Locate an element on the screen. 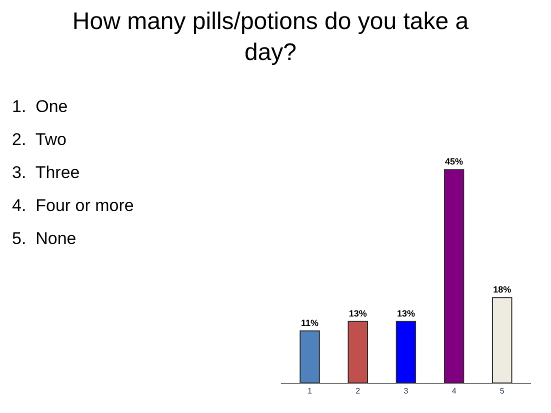 The height and width of the screenshot is (413, 551). x-tick-label: 1 is located at coordinates (310, 391).